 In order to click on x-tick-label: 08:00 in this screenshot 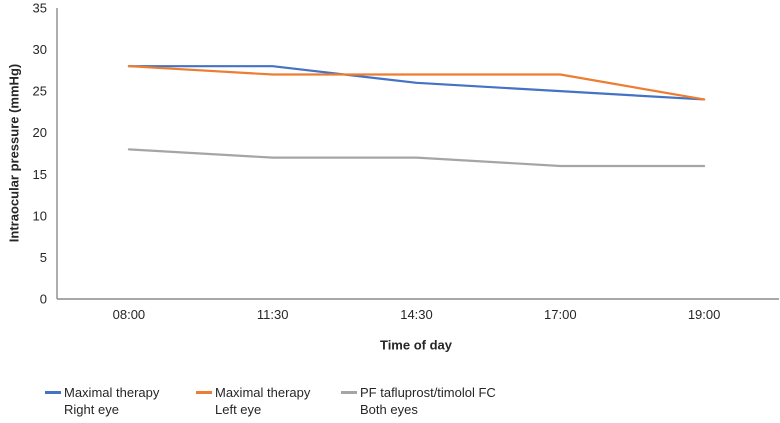, I will do `click(129, 314)`.